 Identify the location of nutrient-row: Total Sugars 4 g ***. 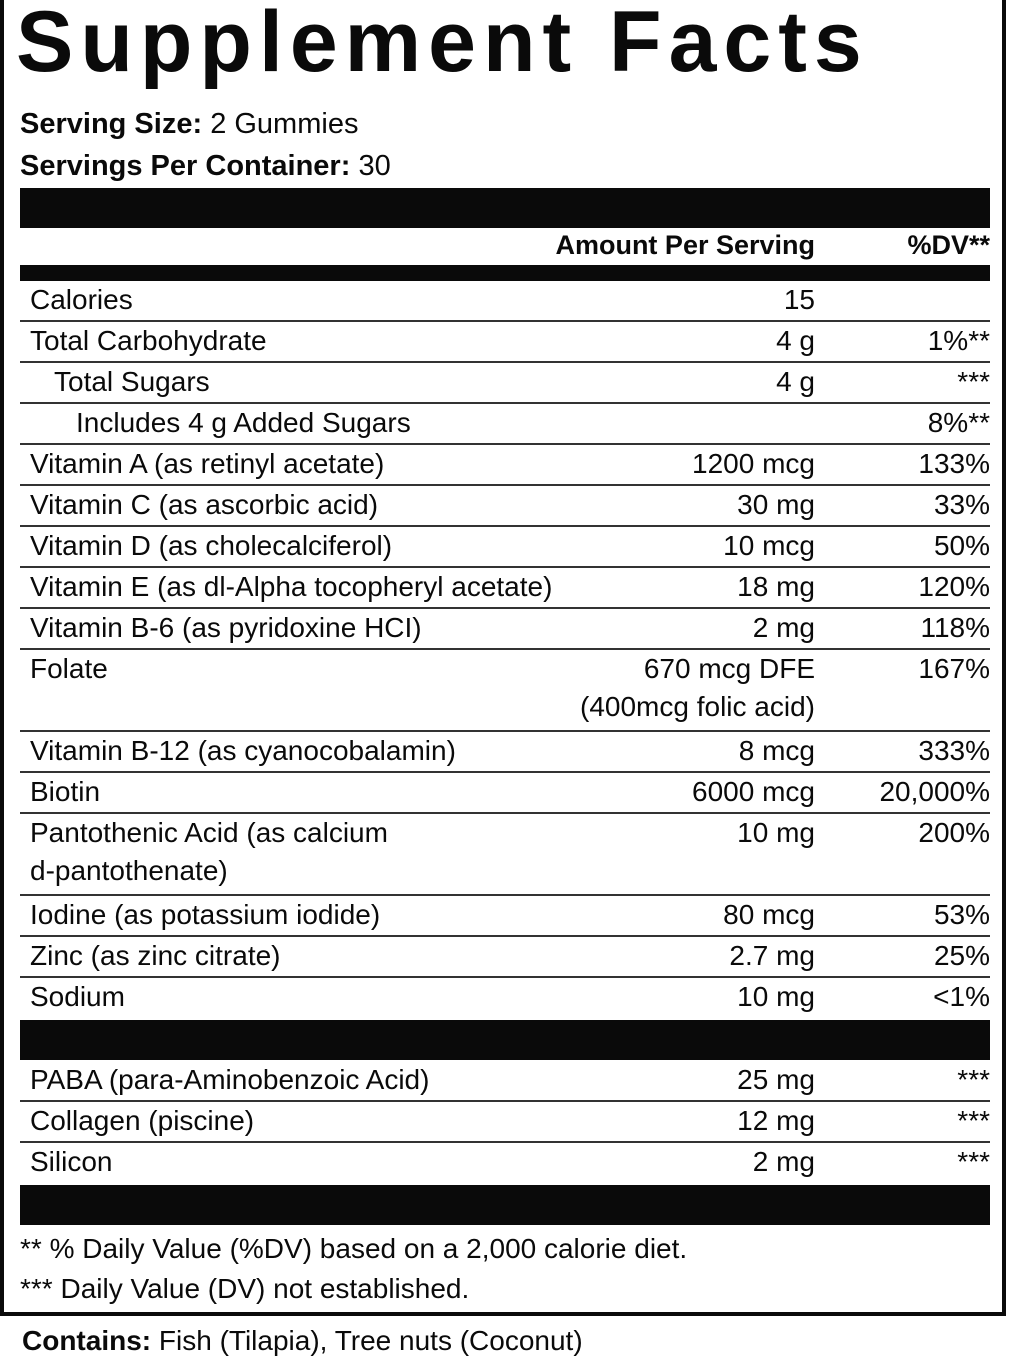
(505, 383).